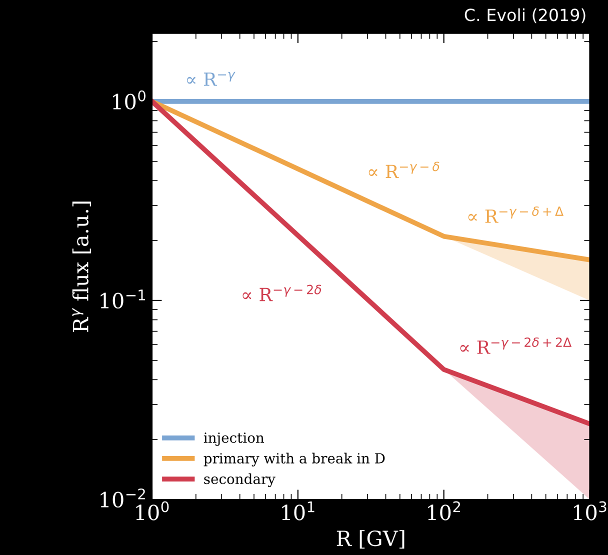 This screenshot has width=608, height=555. I want to click on legend-label: secondary, so click(240, 480).